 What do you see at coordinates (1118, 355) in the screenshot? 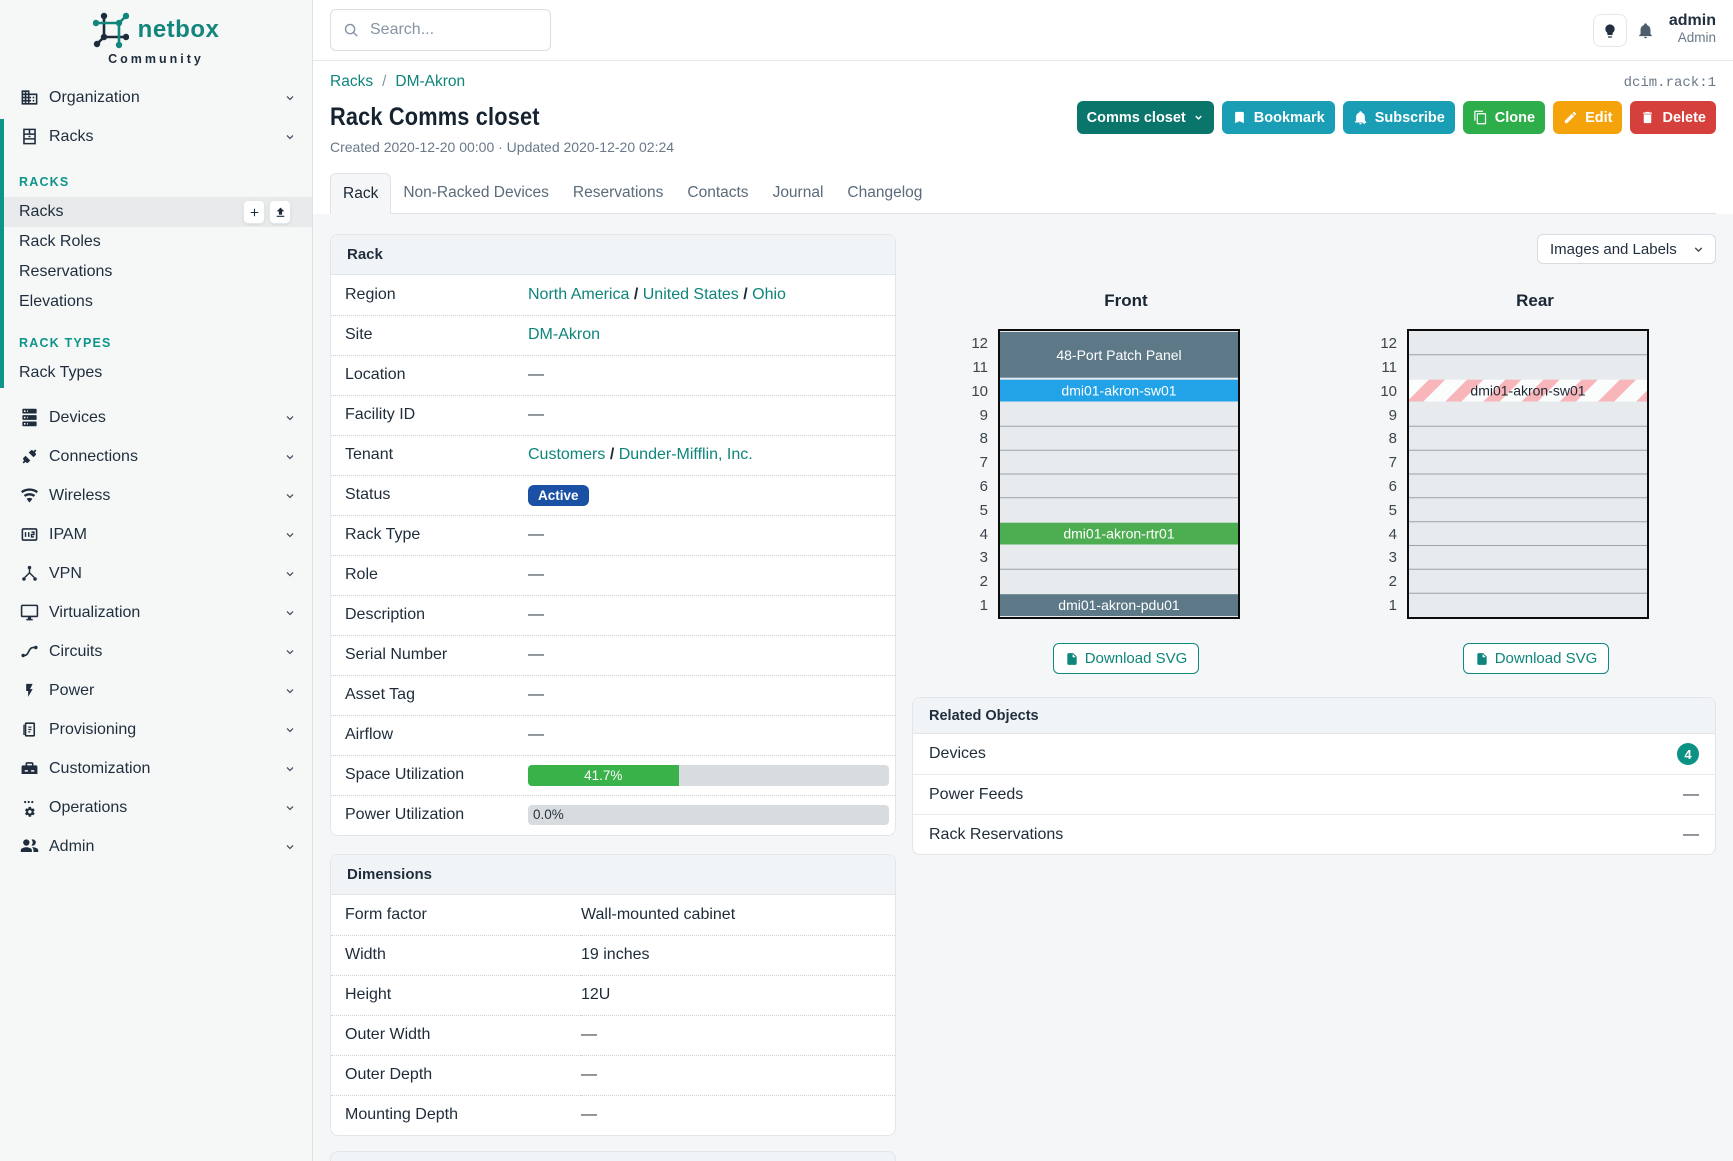
I see `svg-text: 48-Port Patch Panel` at bounding box center [1118, 355].